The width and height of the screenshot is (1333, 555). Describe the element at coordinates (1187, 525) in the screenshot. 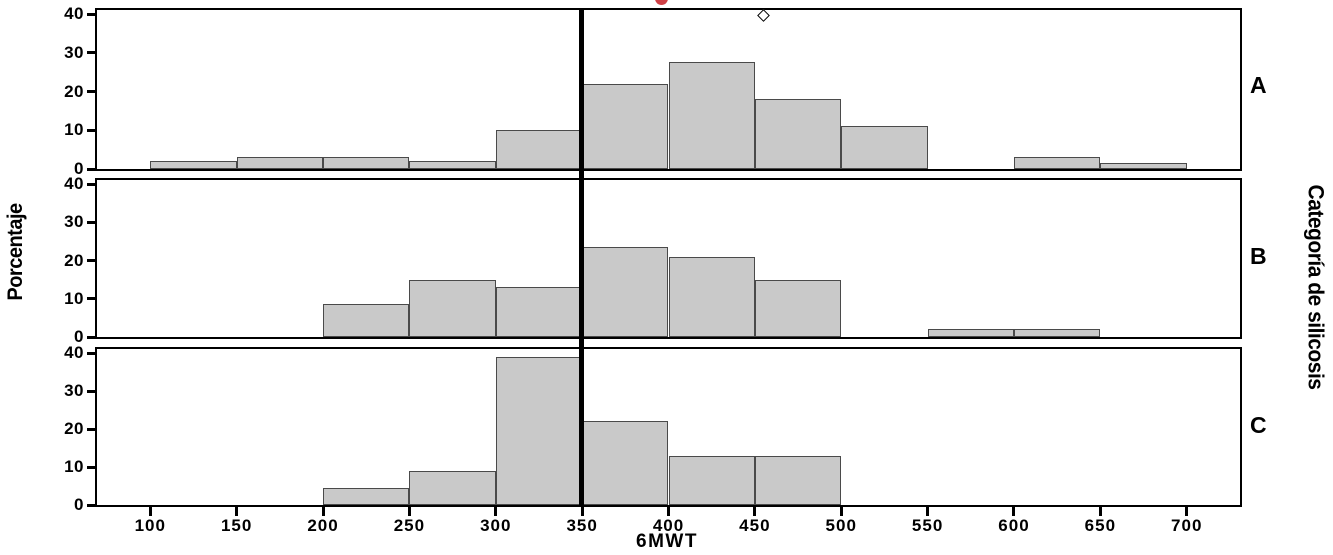

I see `x-tick-label: 700` at that location.